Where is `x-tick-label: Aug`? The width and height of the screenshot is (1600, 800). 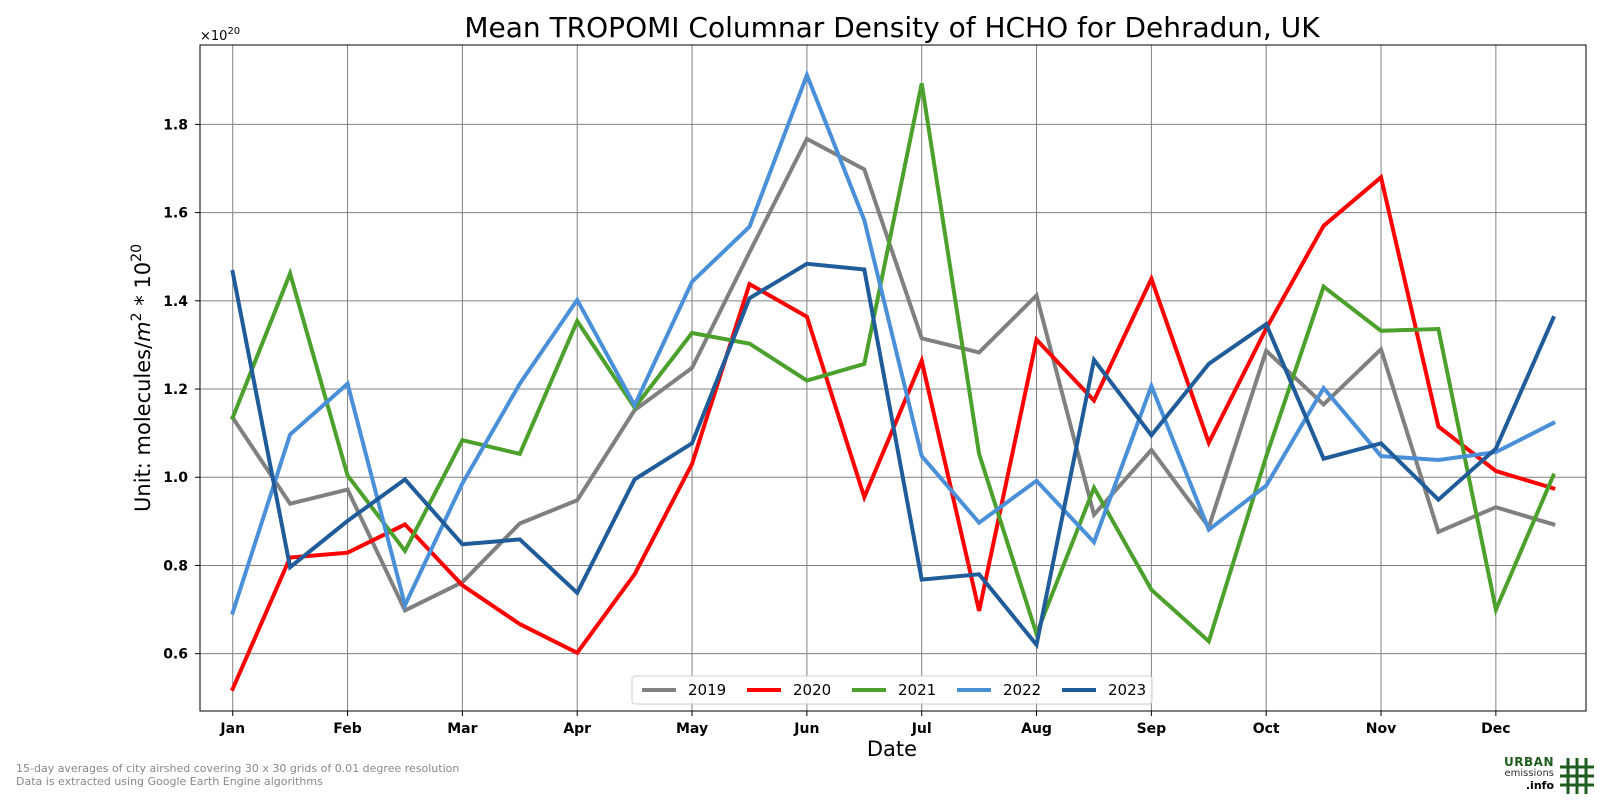 x-tick-label: Aug is located at coordinates (1036, 729).